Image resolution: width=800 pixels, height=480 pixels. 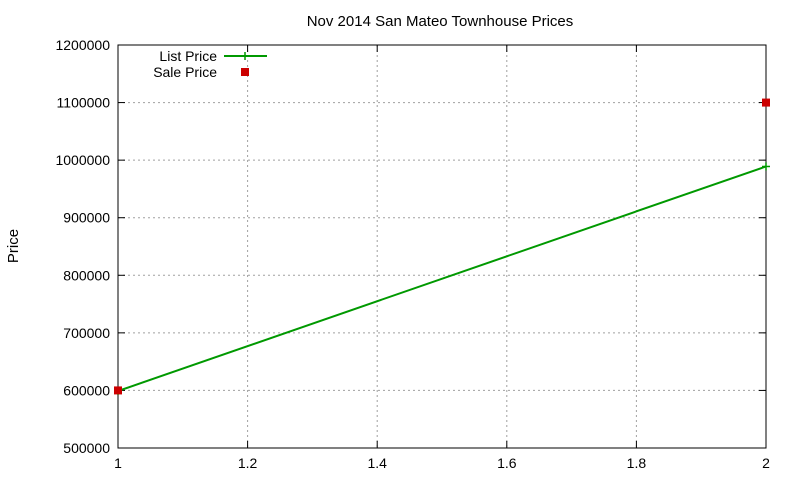 I want to click on legend-label-list-price: List Price, so click(x=188, y=56).